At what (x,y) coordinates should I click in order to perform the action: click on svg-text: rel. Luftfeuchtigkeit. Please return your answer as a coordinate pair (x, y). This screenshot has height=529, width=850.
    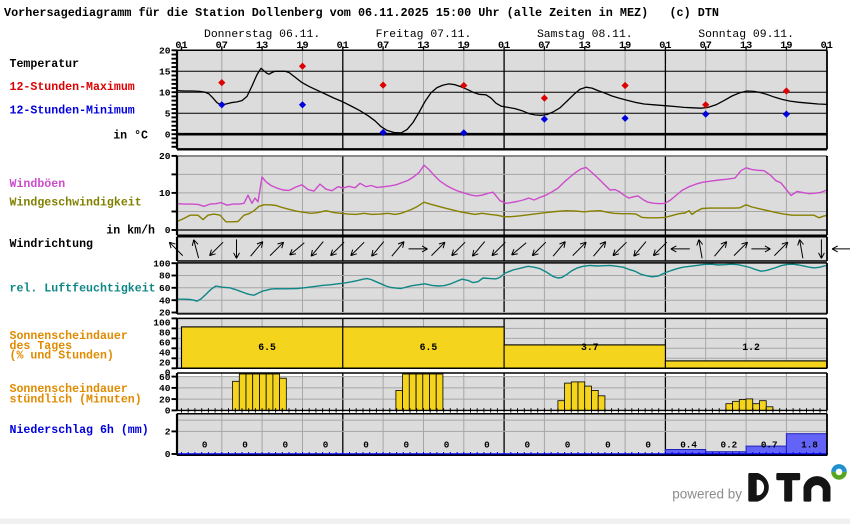
    Looking at the image, I should click on (83, 289).